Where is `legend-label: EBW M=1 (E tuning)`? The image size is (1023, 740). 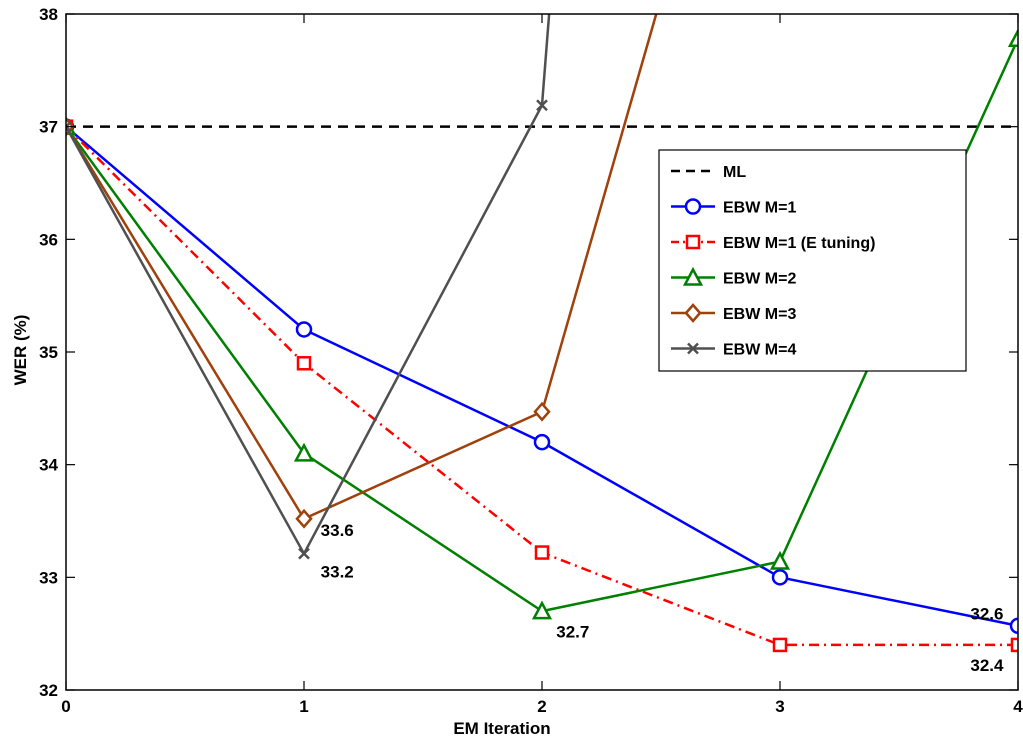 legend-label: EBW M=1 (E tuning) is located at coordinates (799, 243).